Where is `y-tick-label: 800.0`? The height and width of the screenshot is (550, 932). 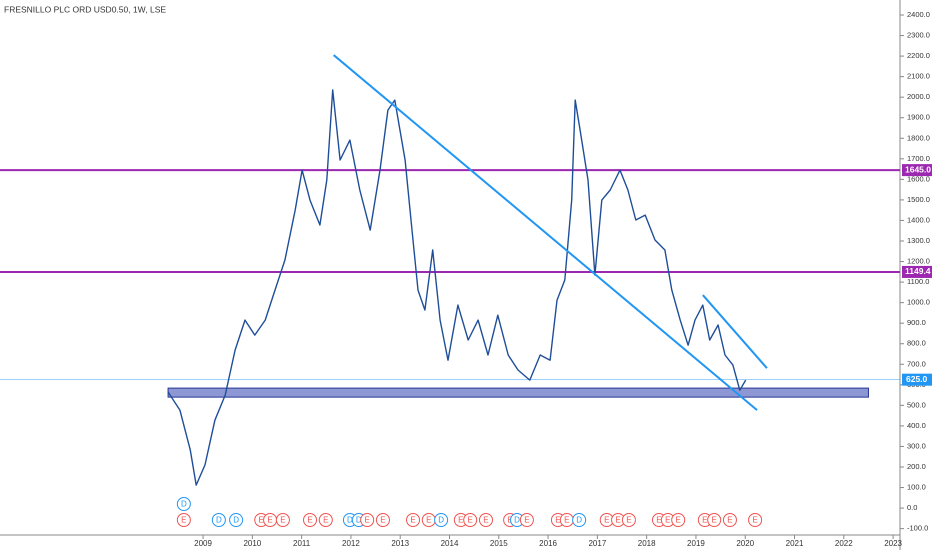
y-tick-label: 800.0 is located at coordinates (916, 343).